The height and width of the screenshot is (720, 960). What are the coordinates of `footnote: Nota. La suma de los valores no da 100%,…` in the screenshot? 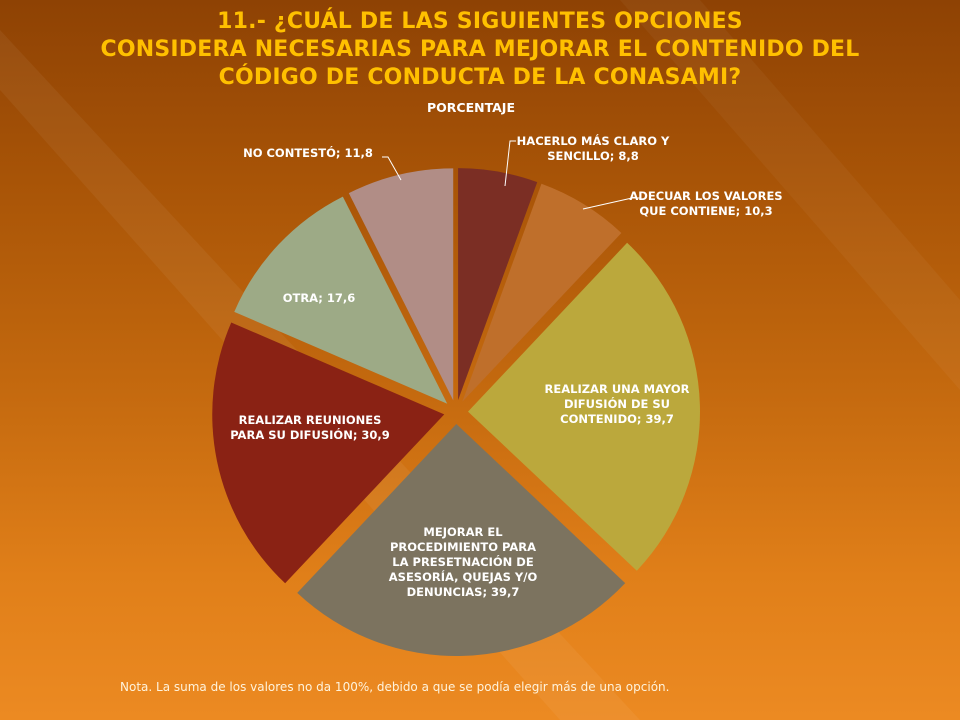 It's located at (395, 687).